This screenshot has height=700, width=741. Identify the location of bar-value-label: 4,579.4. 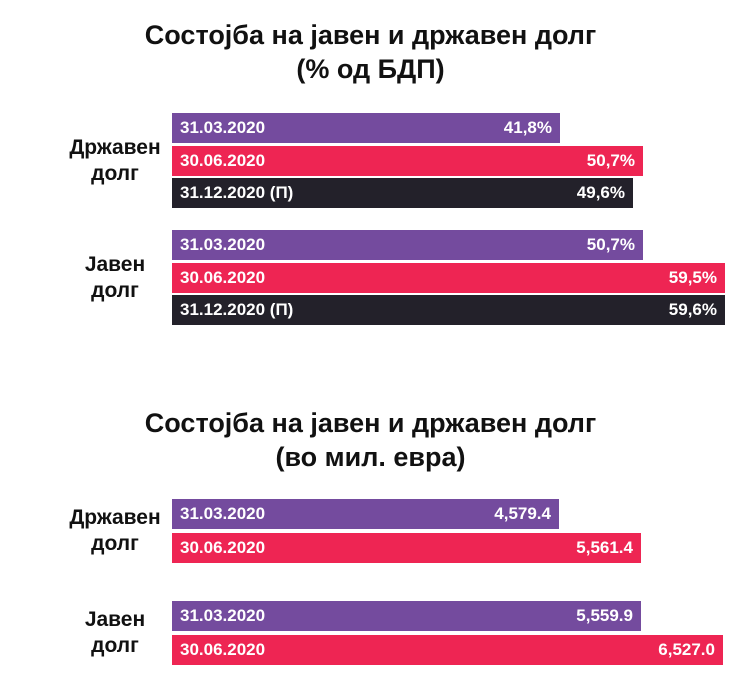
(522, 513).